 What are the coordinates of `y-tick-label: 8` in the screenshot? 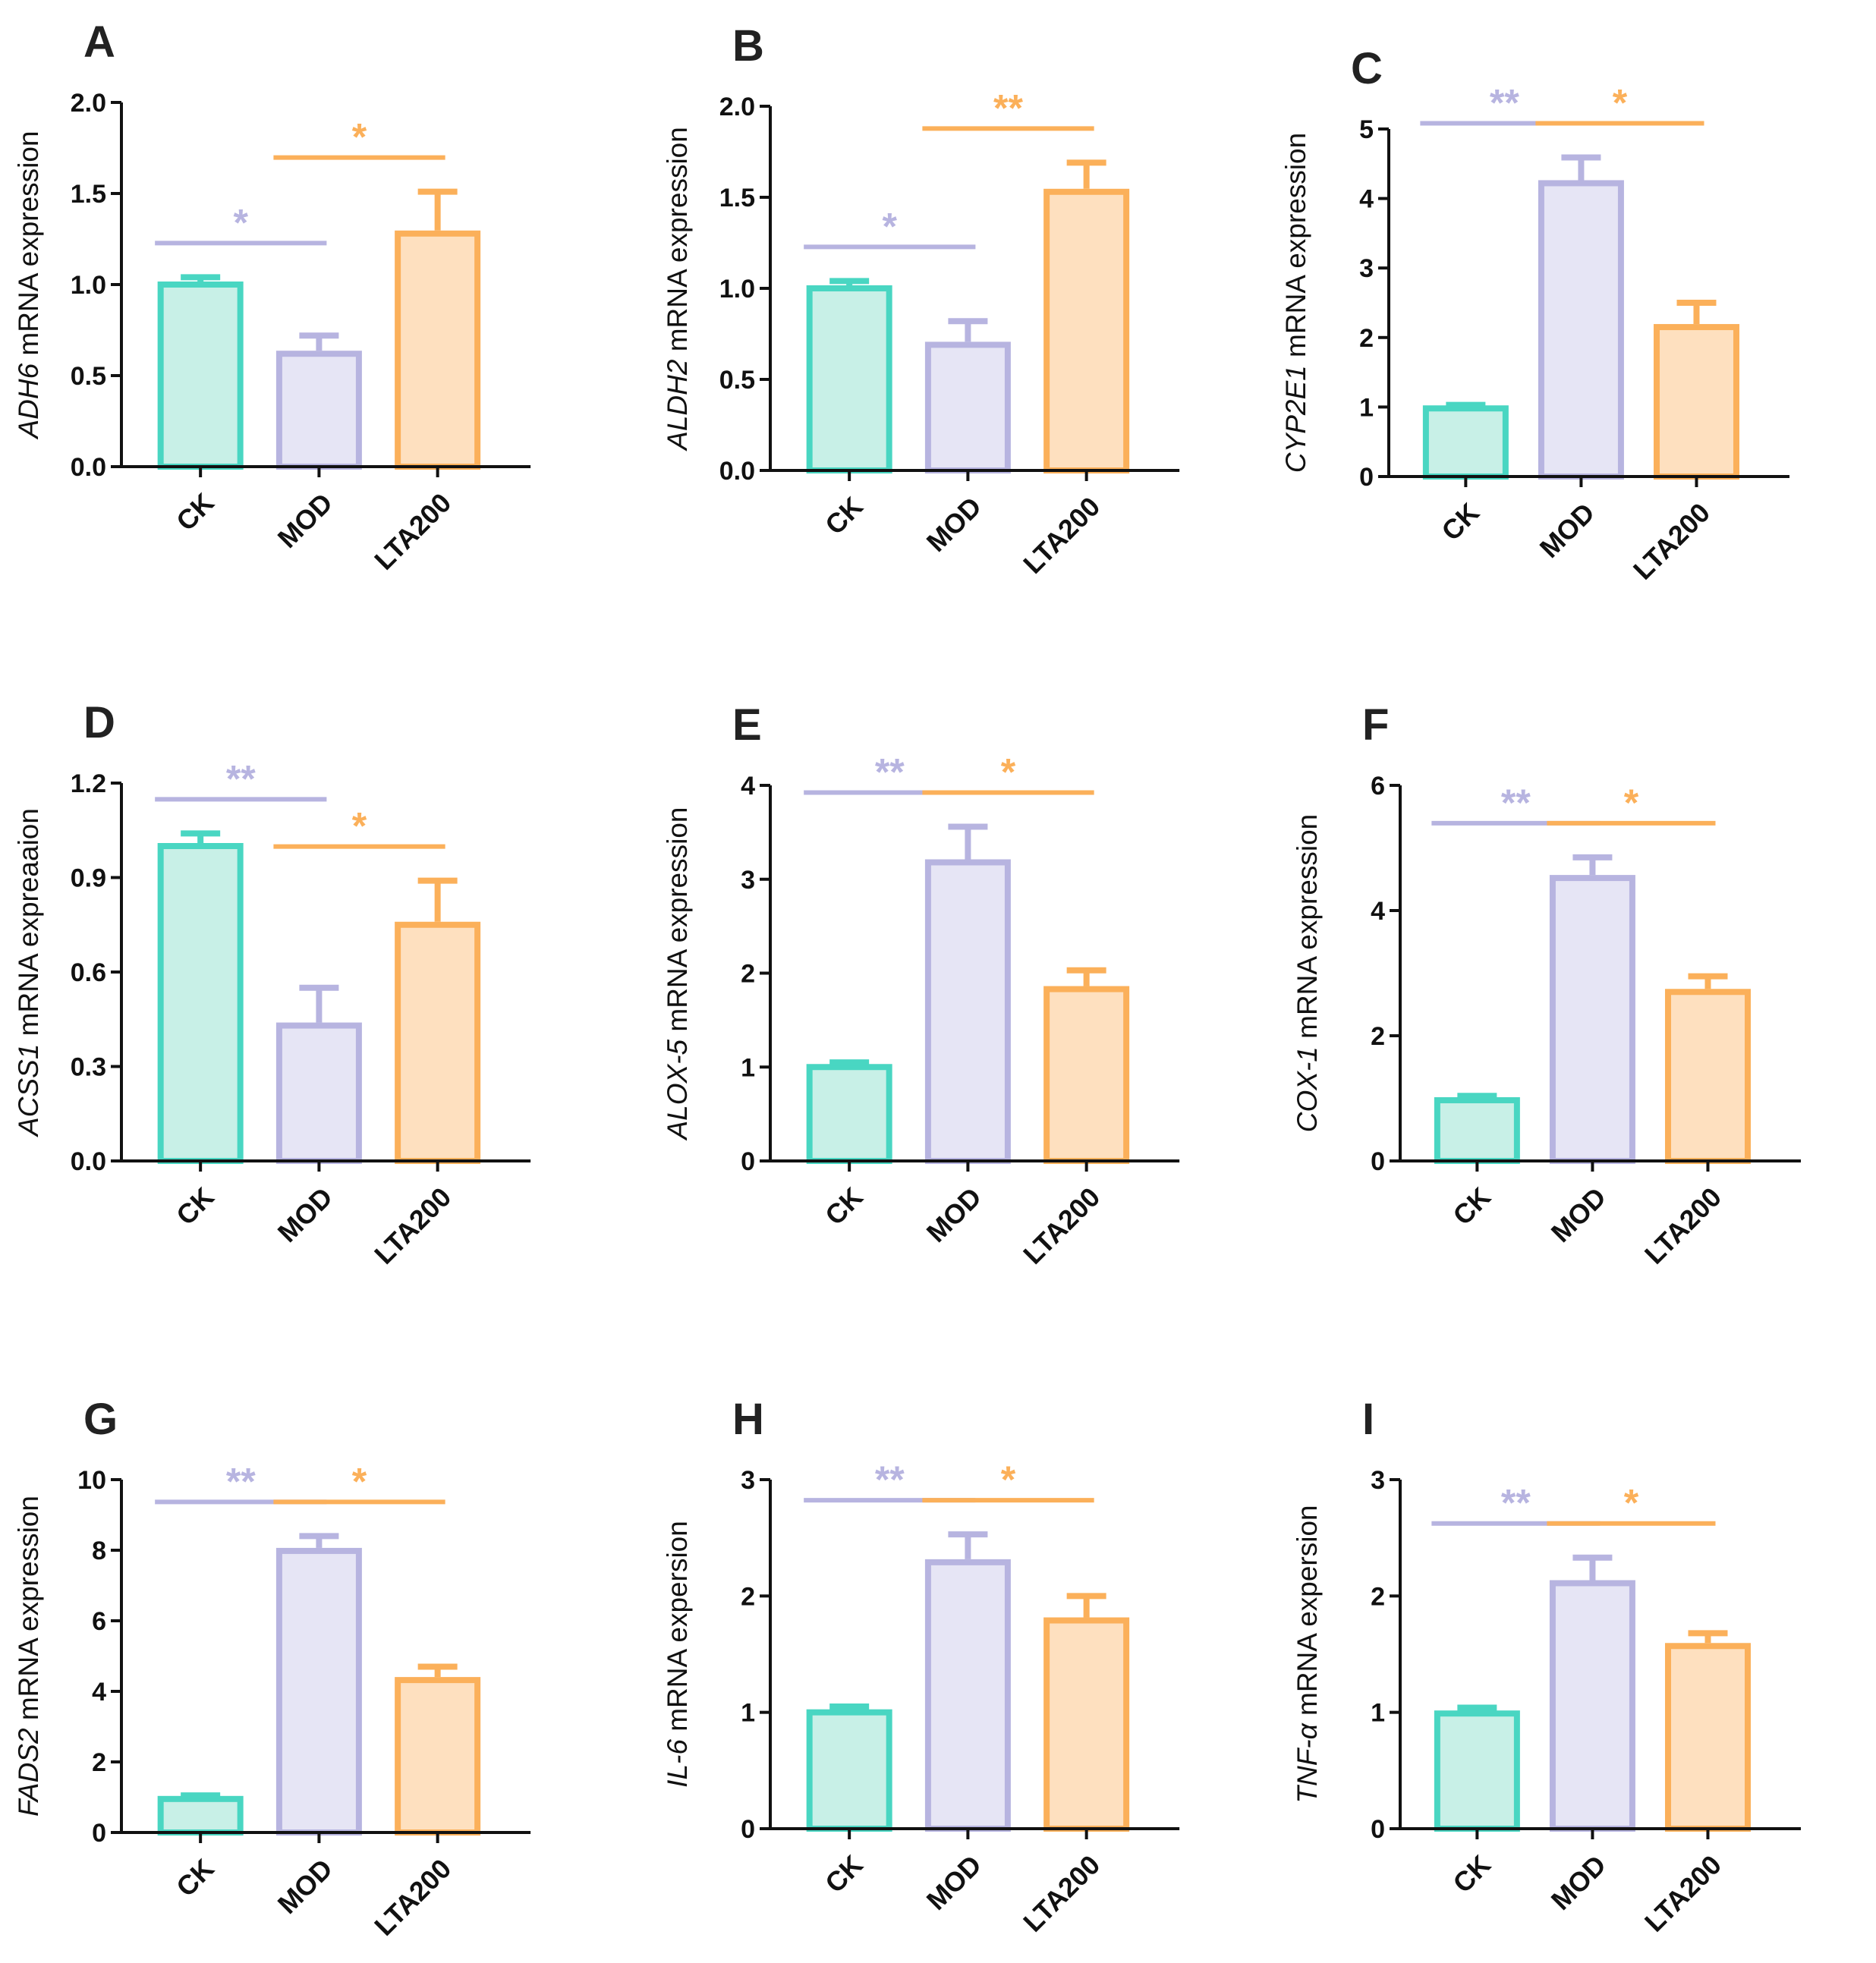 It's located at (99, 1551).